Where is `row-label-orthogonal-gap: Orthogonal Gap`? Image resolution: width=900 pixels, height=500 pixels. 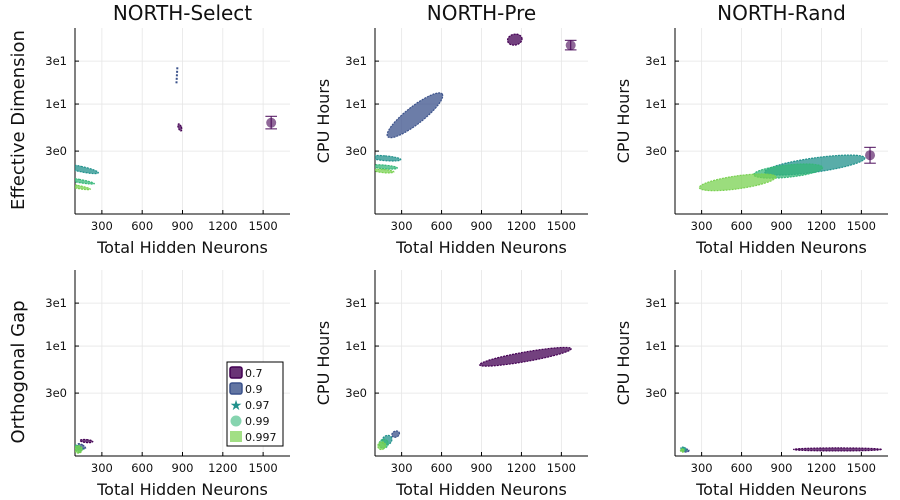
row-label-orthogonal-gap: Orthogonal Gap is located at coordinates (18, 371).